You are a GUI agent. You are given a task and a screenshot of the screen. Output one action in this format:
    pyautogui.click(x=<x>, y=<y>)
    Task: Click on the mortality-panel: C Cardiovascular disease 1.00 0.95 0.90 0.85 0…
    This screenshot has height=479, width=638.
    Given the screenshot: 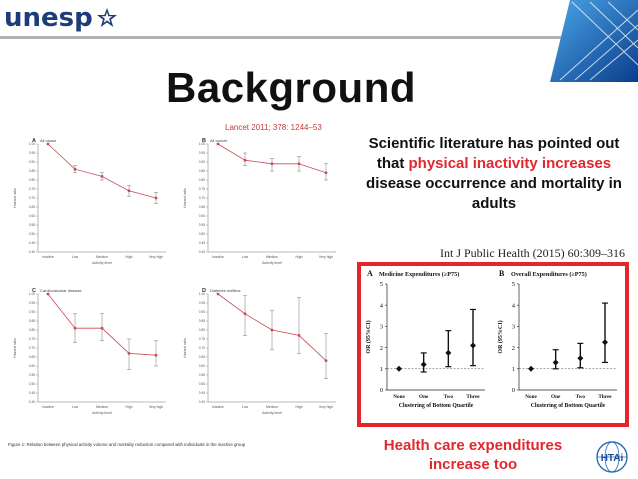 What is the action you would take?
    pyautogui.click(x=89, y=351)
    